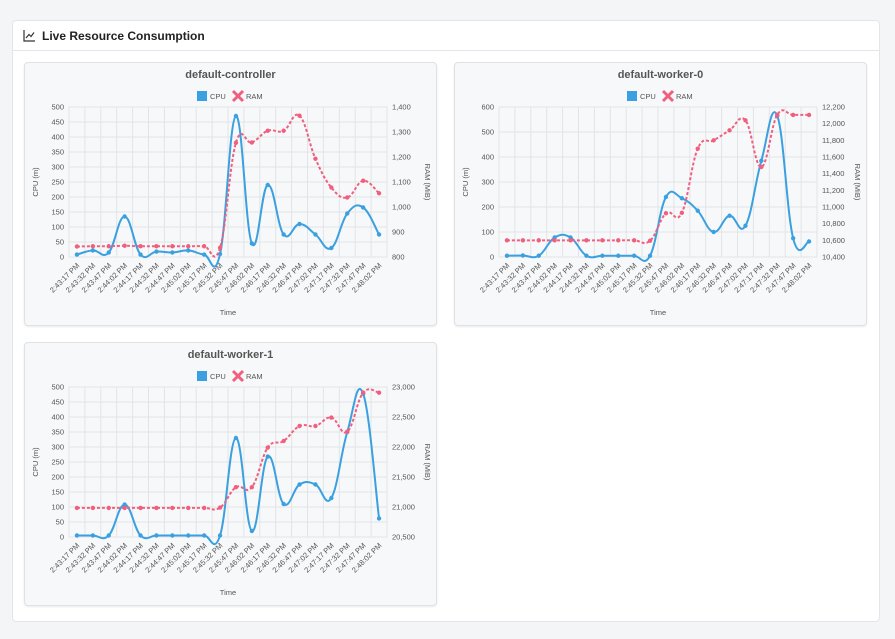  What do you see at coordinates (403, 417) in the screenshot?
I see `y-right-tick-label: 22,500` at bounding box center [403, 417].